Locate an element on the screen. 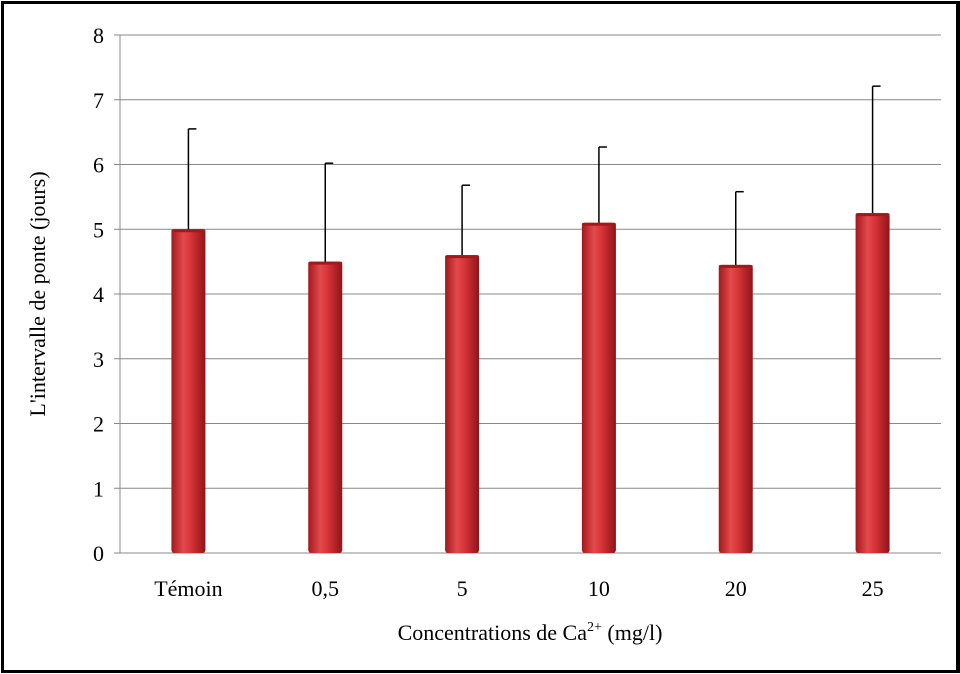 The image size is (960, 674). y-tick-label: 4 is located at coordinates (98, 294).